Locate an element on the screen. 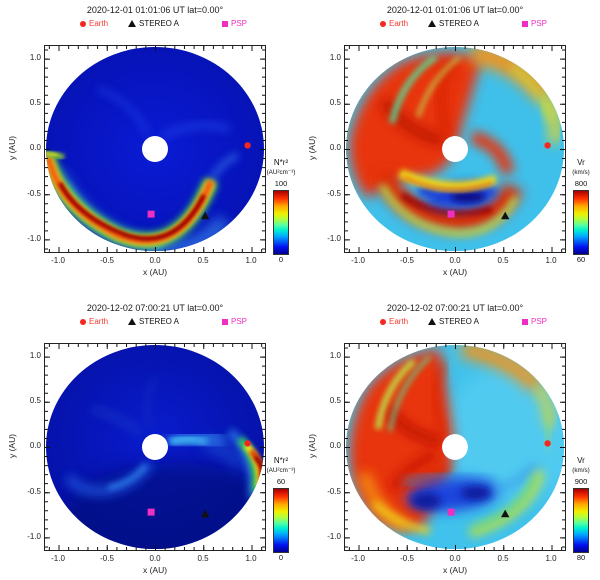 The image size is (600, 580). velocity-map-t1 is located at coordinates (455, 149).